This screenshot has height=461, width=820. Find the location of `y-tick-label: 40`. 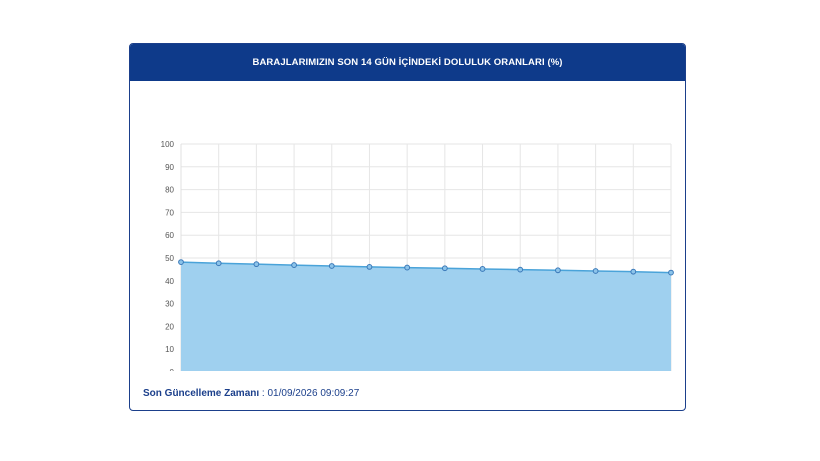

y-tick-label: 40 is located at coordinates (169, 281).